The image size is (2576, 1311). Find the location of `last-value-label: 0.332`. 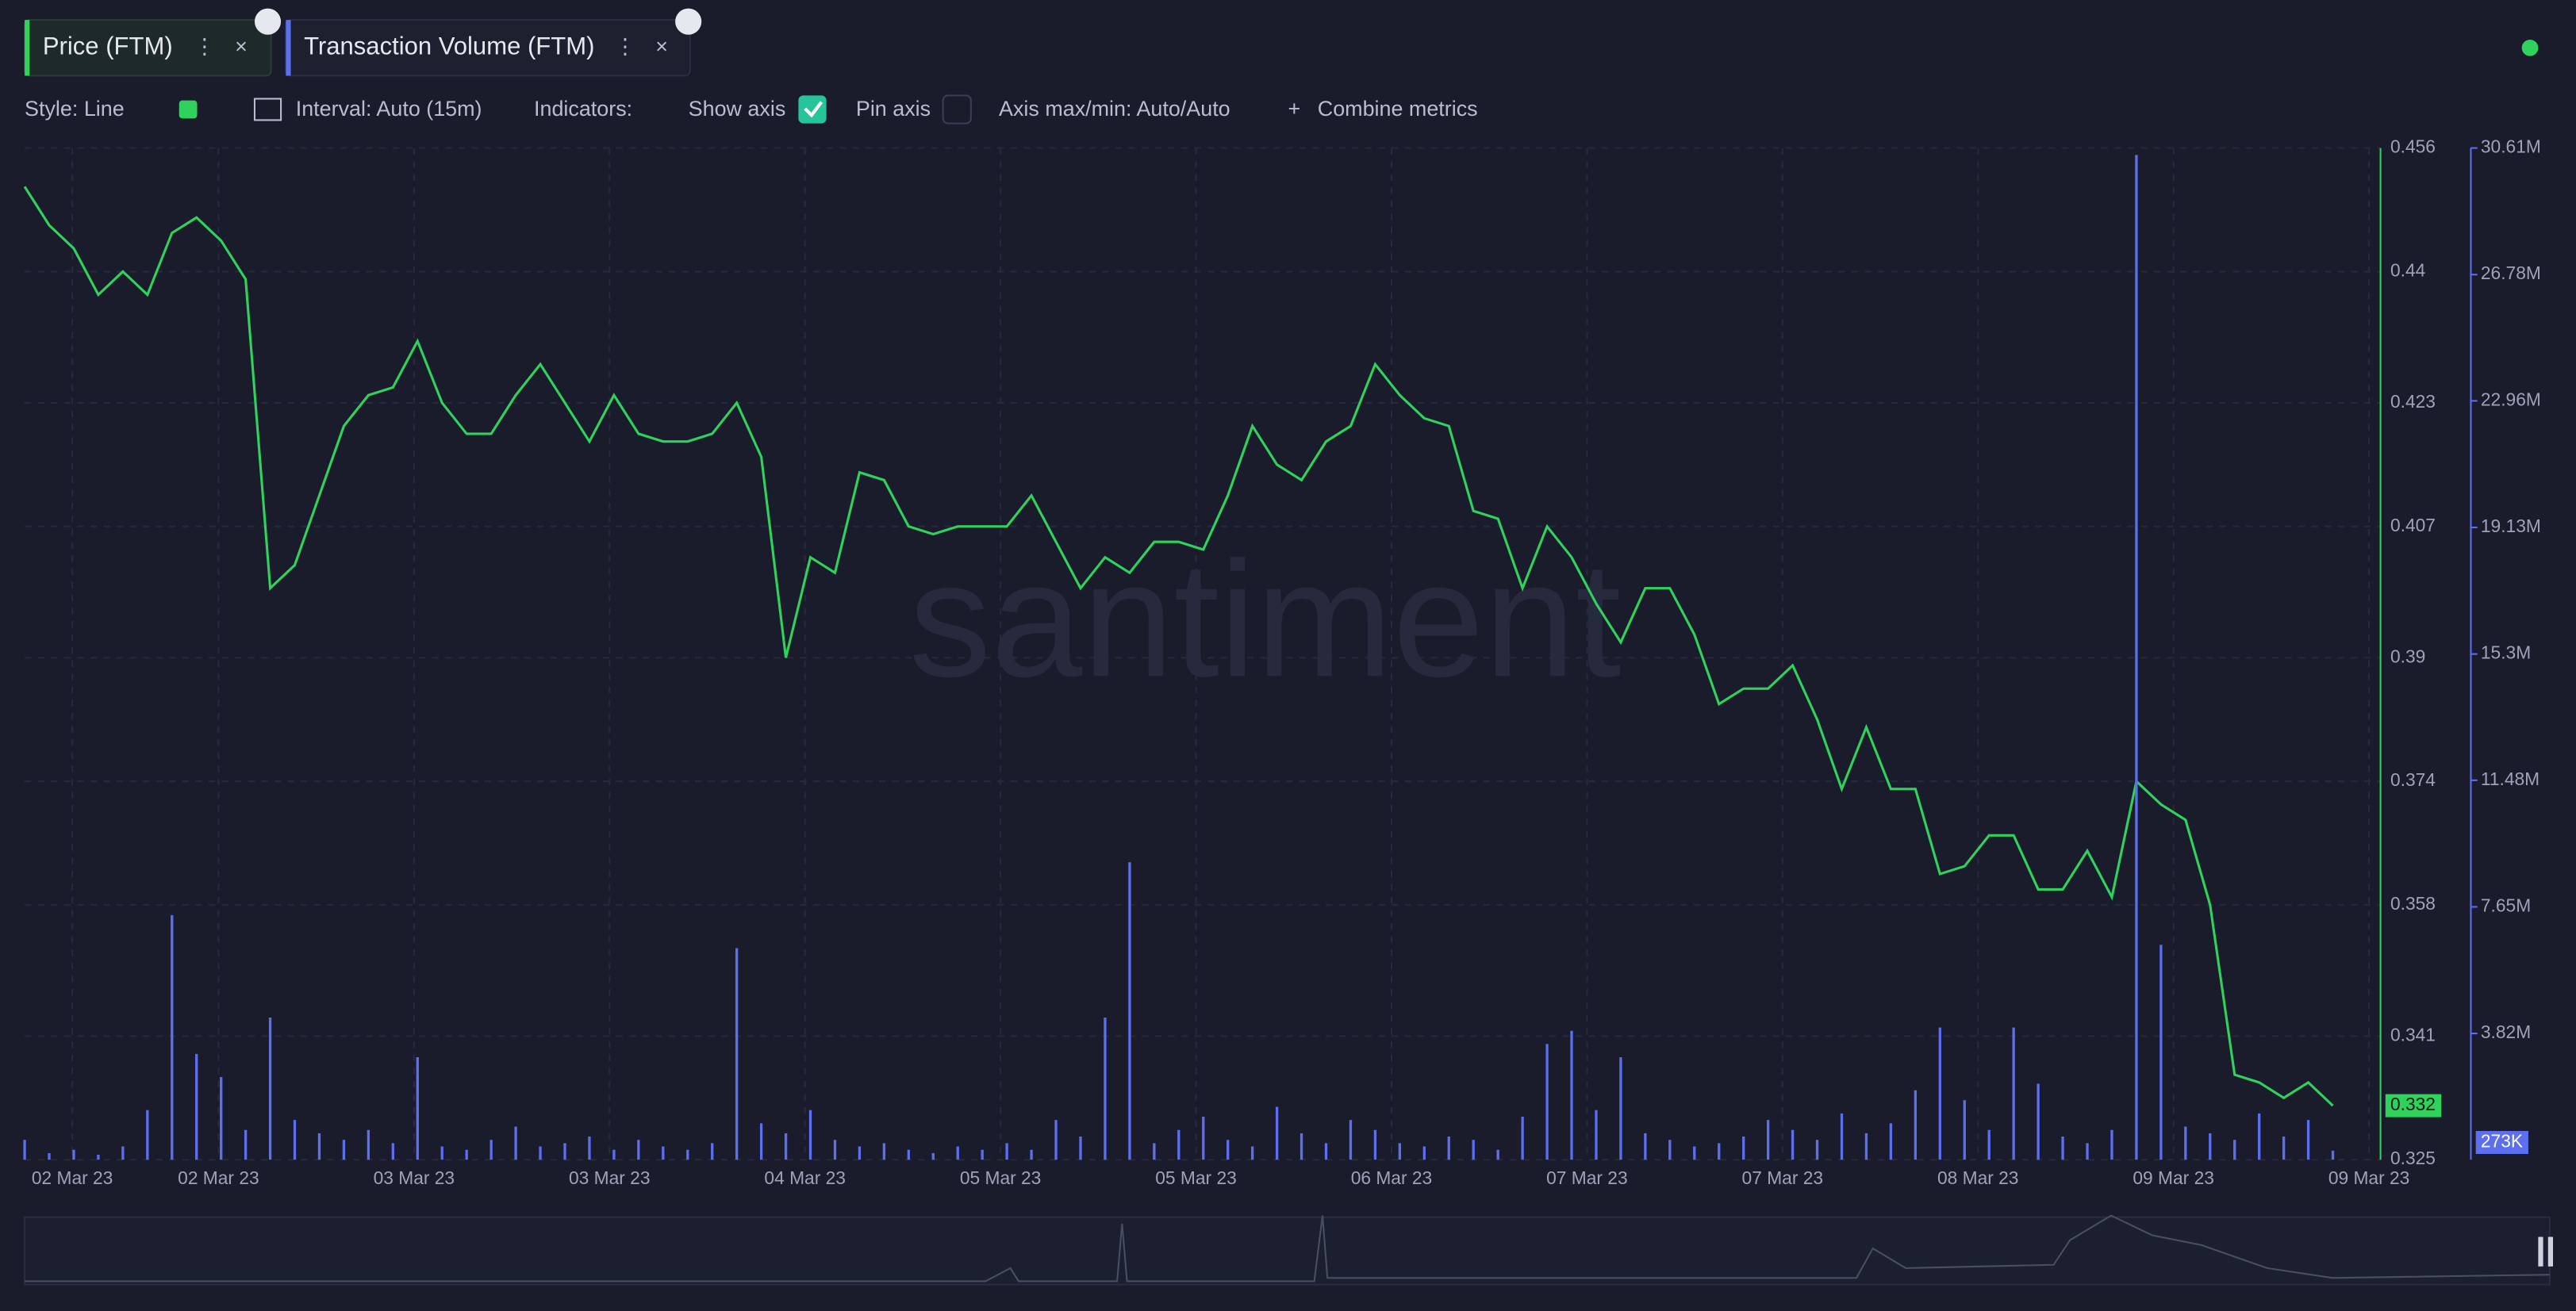

last-value-label: 0.332 is located at coordinates (2413, 1104).